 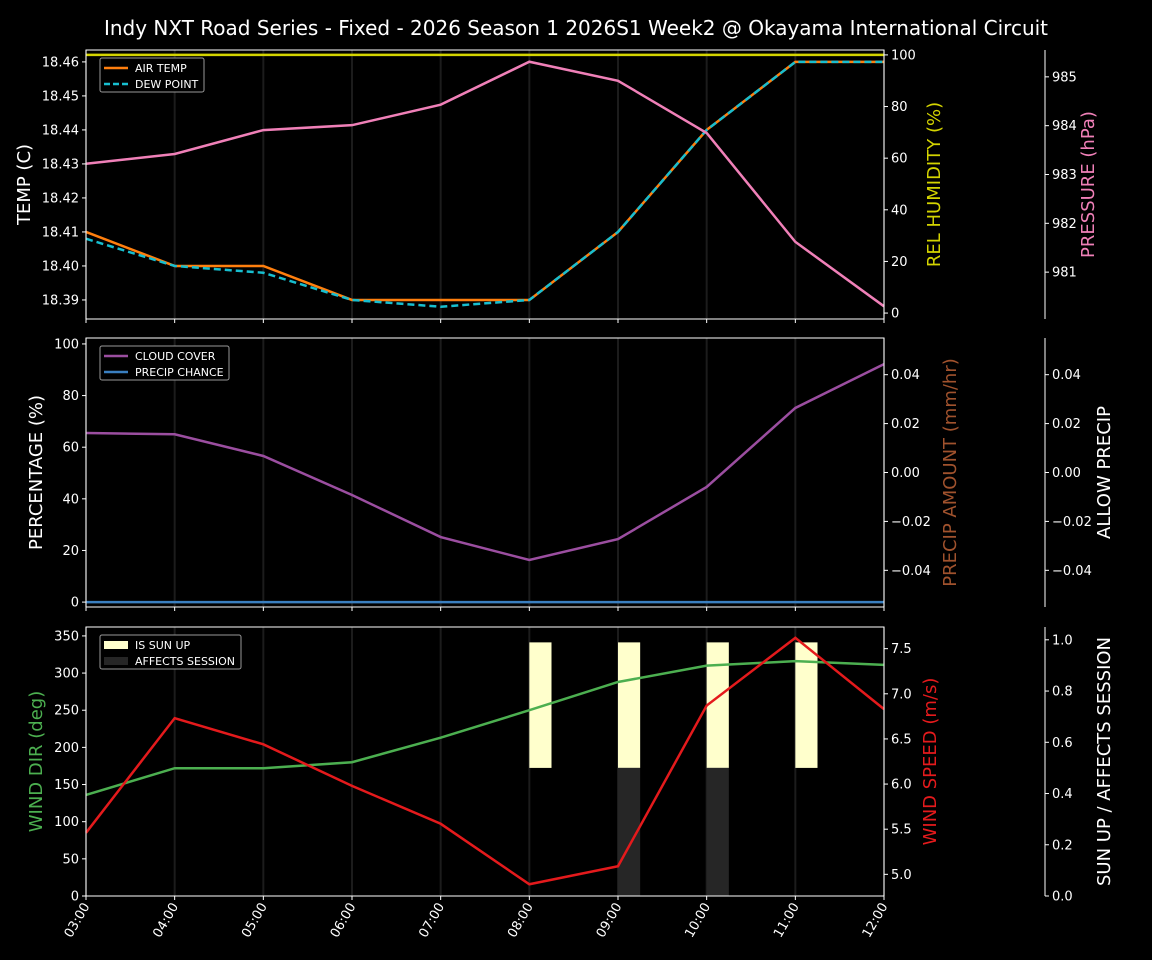 I want to click on axis-label-left: PERCENTAGE (%), so click(x=36, y=472).